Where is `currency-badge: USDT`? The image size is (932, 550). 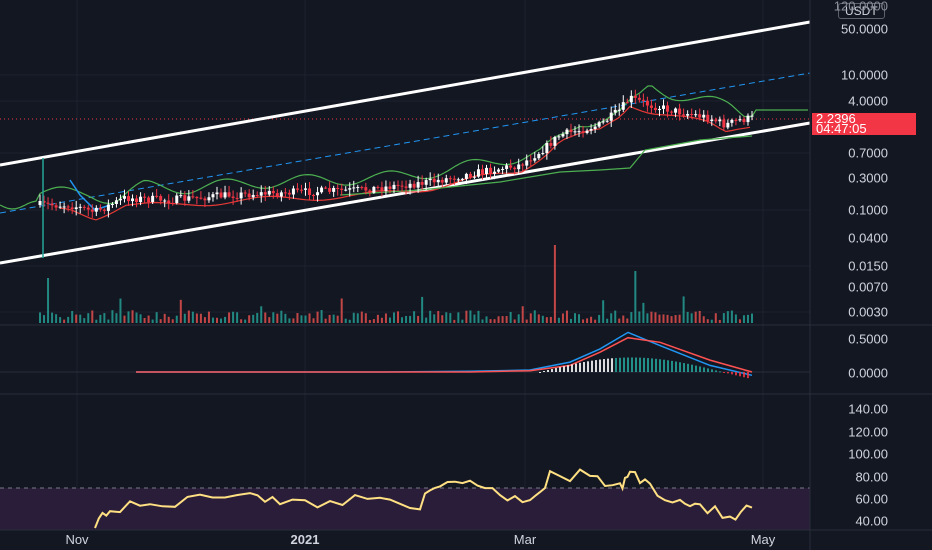
currency-badge: USDT is located at coordinates (861, 11).